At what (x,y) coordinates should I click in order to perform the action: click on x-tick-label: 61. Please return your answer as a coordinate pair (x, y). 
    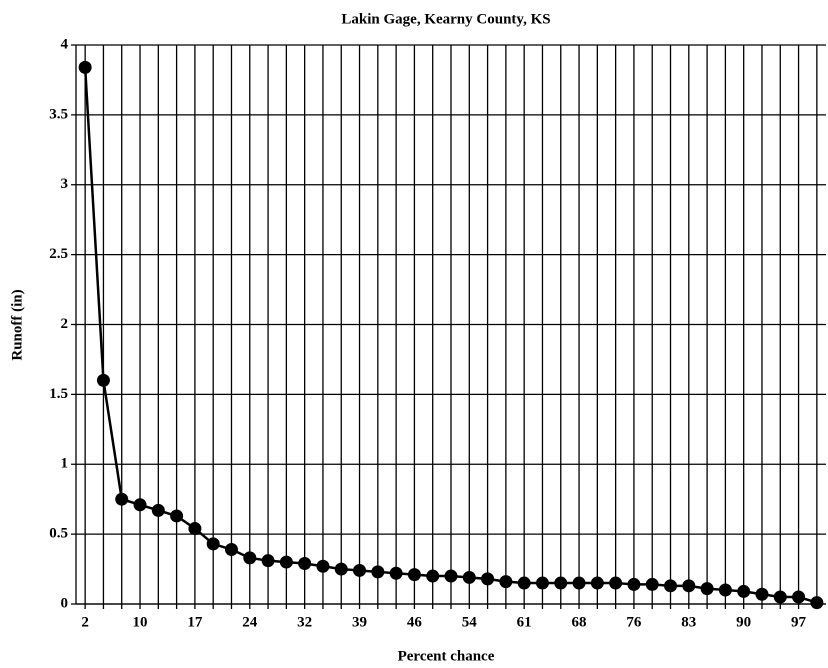
    Looking at the image, I should click on (524, 622).